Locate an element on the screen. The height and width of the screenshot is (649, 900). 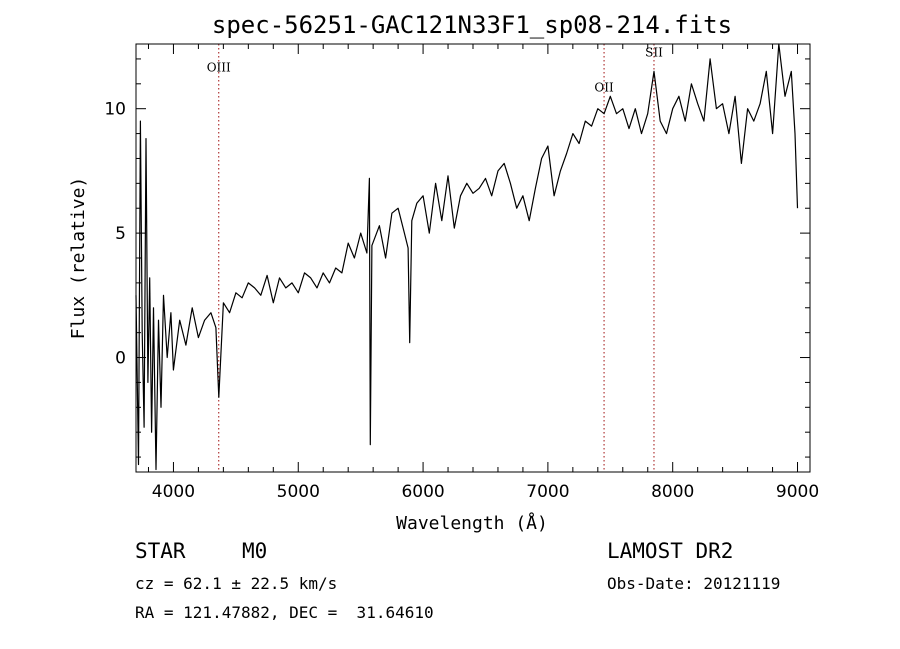
survey-label: LAMOST DR2 is located at coordinates (670, 551).